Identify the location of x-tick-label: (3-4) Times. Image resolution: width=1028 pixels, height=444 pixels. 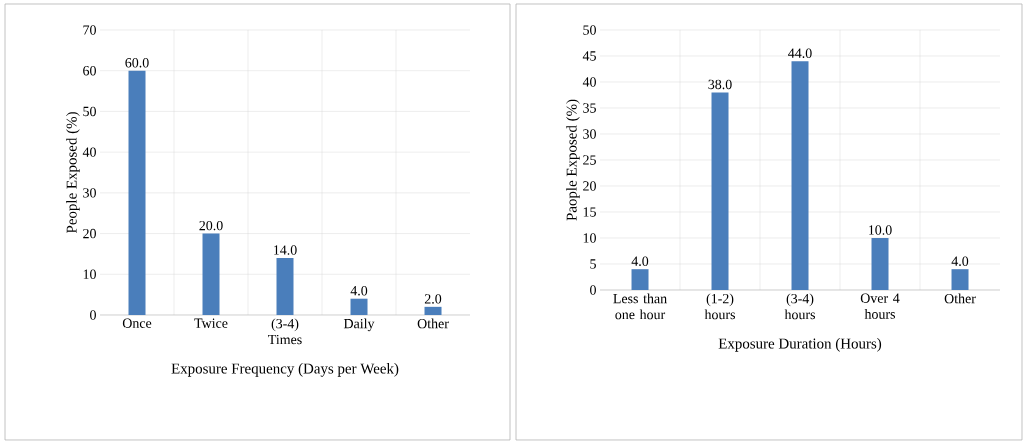
(285, 331).